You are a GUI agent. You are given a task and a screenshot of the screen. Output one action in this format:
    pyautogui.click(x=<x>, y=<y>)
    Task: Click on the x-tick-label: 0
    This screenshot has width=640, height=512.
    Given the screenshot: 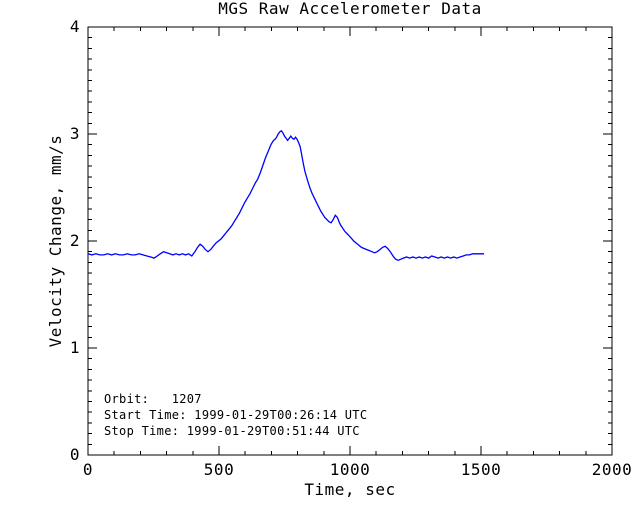 What is the action you would take?
    pyautogui.click(x=88, y=469)
    